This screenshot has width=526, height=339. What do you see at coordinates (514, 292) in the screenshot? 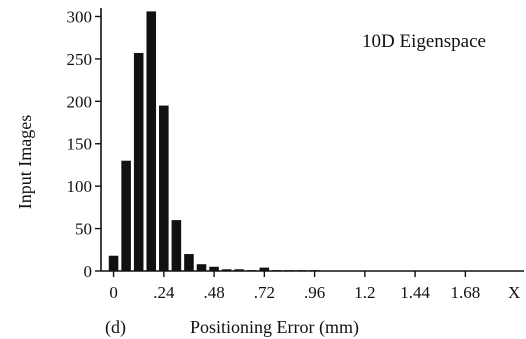
I see `x-axis-end-label: X` at bounding box center [514, 292].